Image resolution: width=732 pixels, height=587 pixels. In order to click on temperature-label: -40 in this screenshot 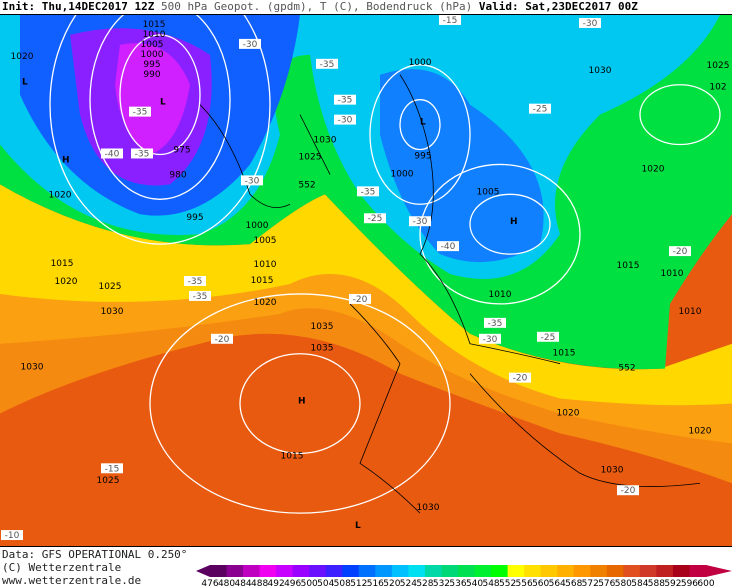, I will do `click(112, 154)`.